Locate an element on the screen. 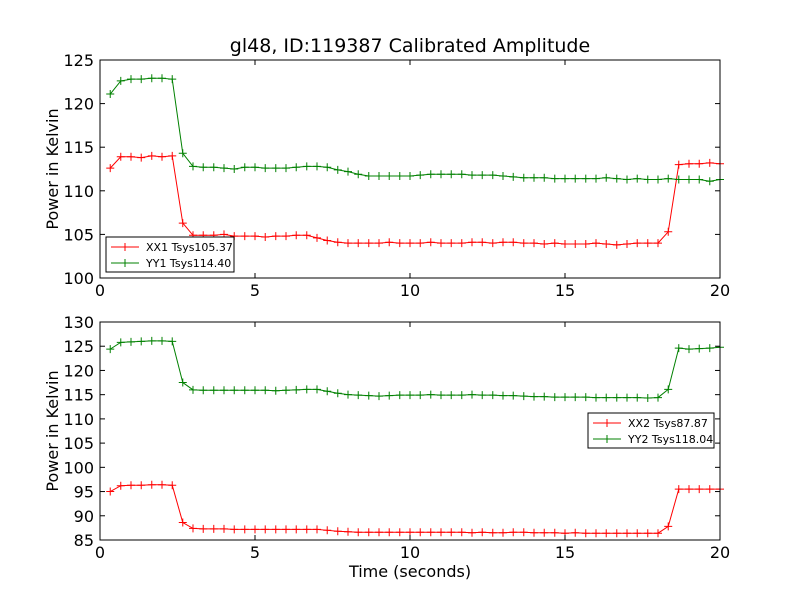 This screenshot has height=600, width=800. legend-entry: YY2 Tsys118.04 is located at coordinates (670, 439).